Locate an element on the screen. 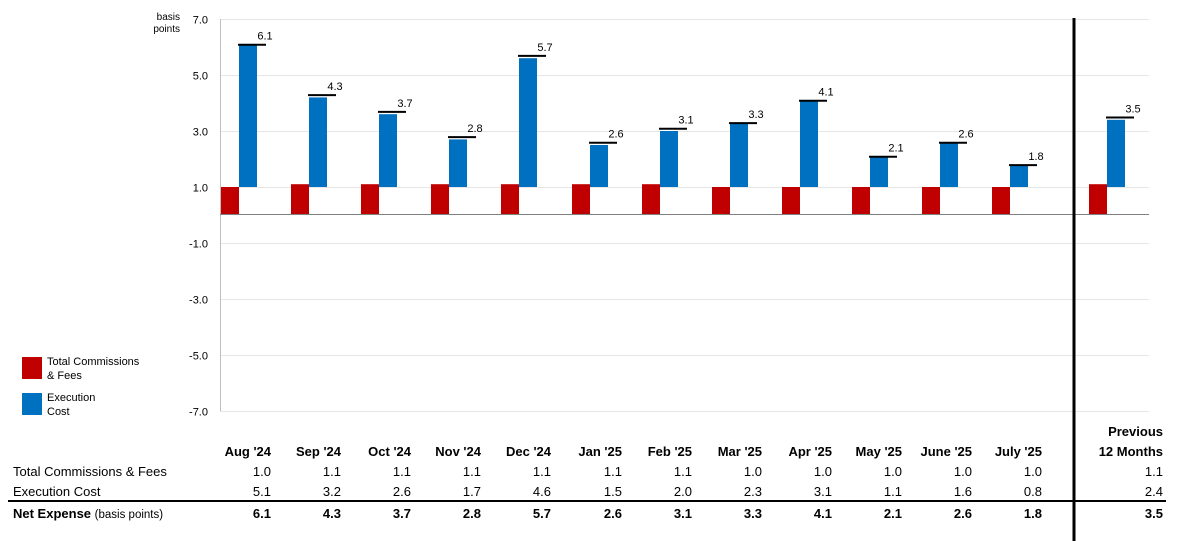  cell-execution-cost: 3.2 is located at coordinates (331, 491).